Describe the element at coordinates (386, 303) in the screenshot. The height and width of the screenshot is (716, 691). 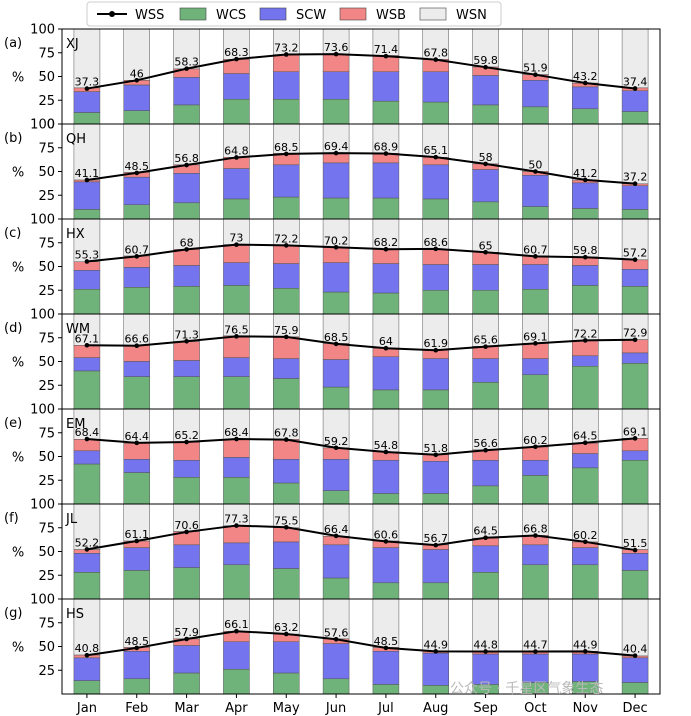
I see `bar-wcs-hx-jul` at that location.